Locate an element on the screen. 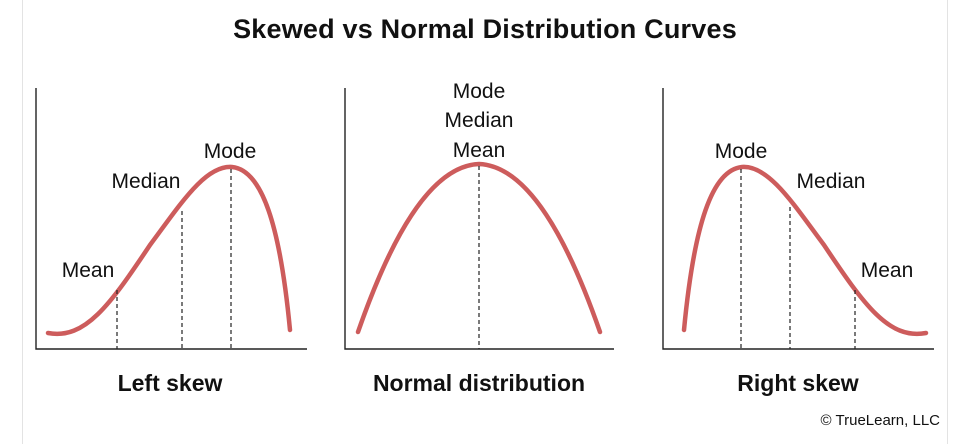  right-skew-curve is located at coordinates (805, 250).